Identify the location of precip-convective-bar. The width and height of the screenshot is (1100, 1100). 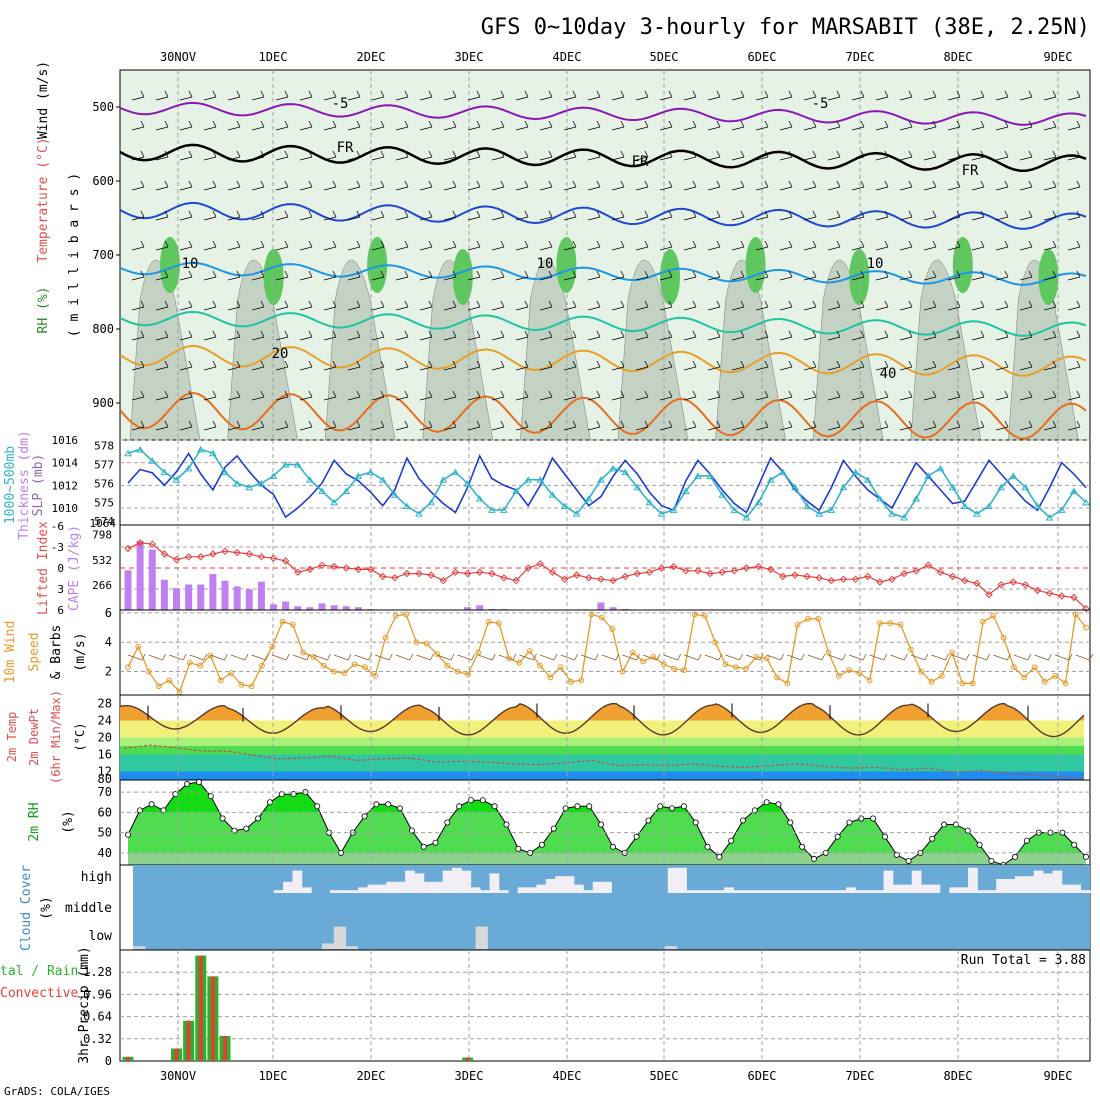
(128, 1058).